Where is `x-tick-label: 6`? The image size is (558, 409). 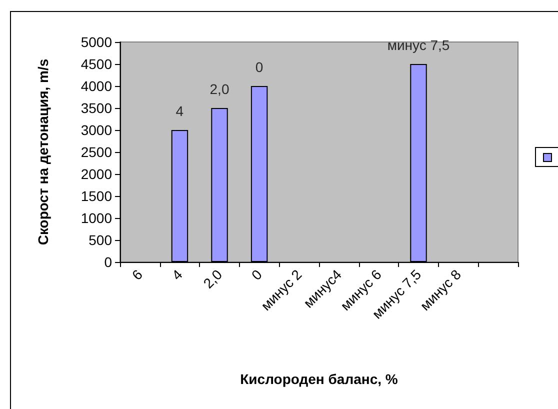
x-tick-label: 6 is located at coordinates (137, 275).